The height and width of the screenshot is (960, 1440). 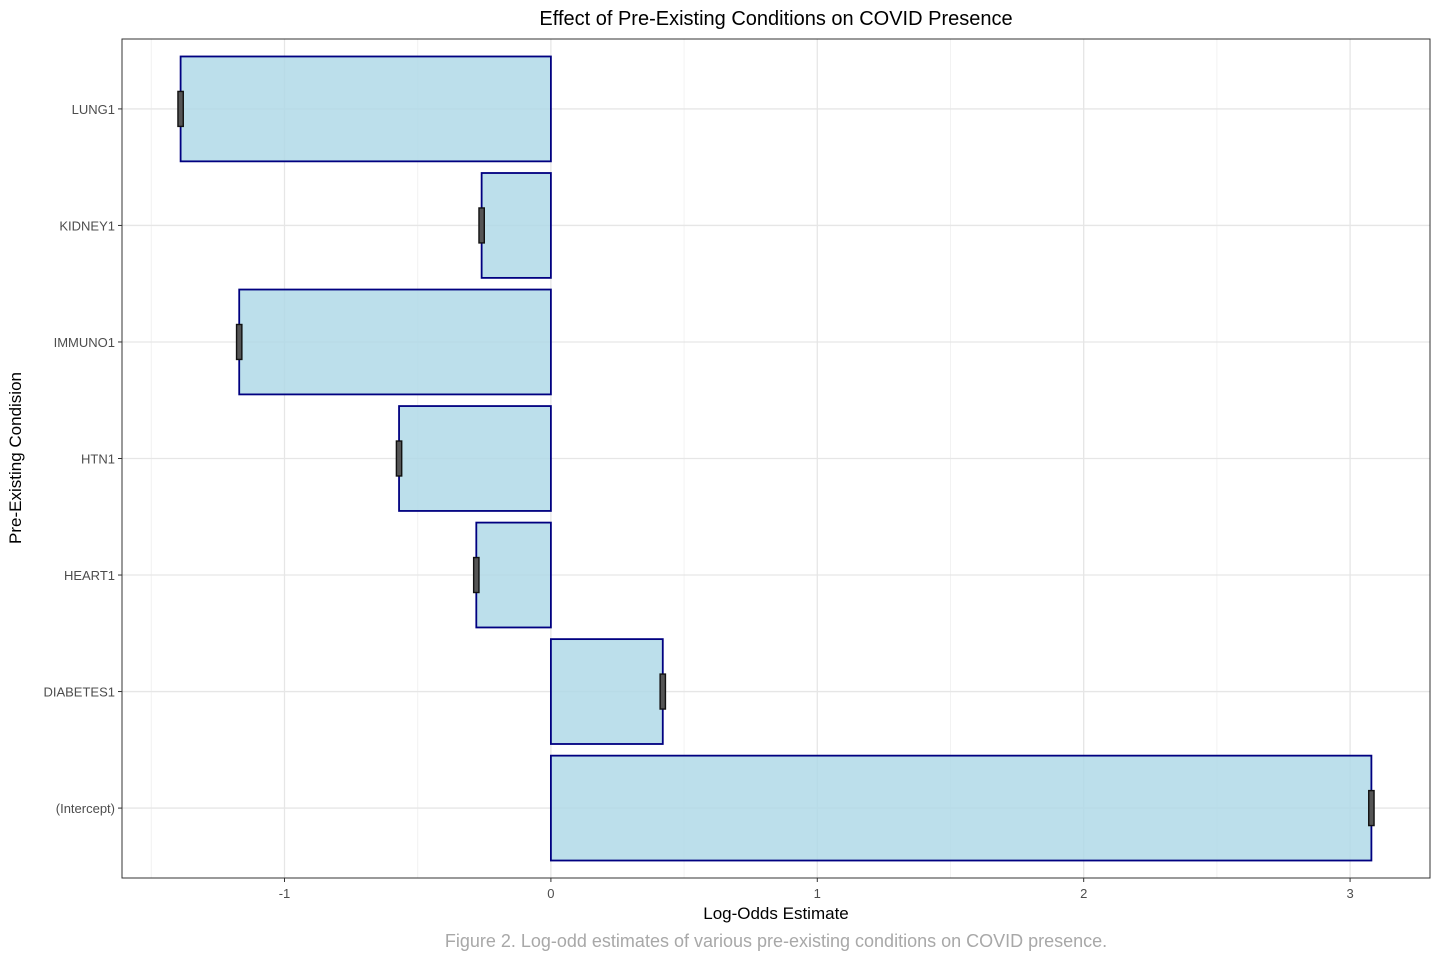 What do you see at coordinates (79, 692) in the screenshot?
I see `y-tick-label: DIABETES1` at bounding box center [79, 692].